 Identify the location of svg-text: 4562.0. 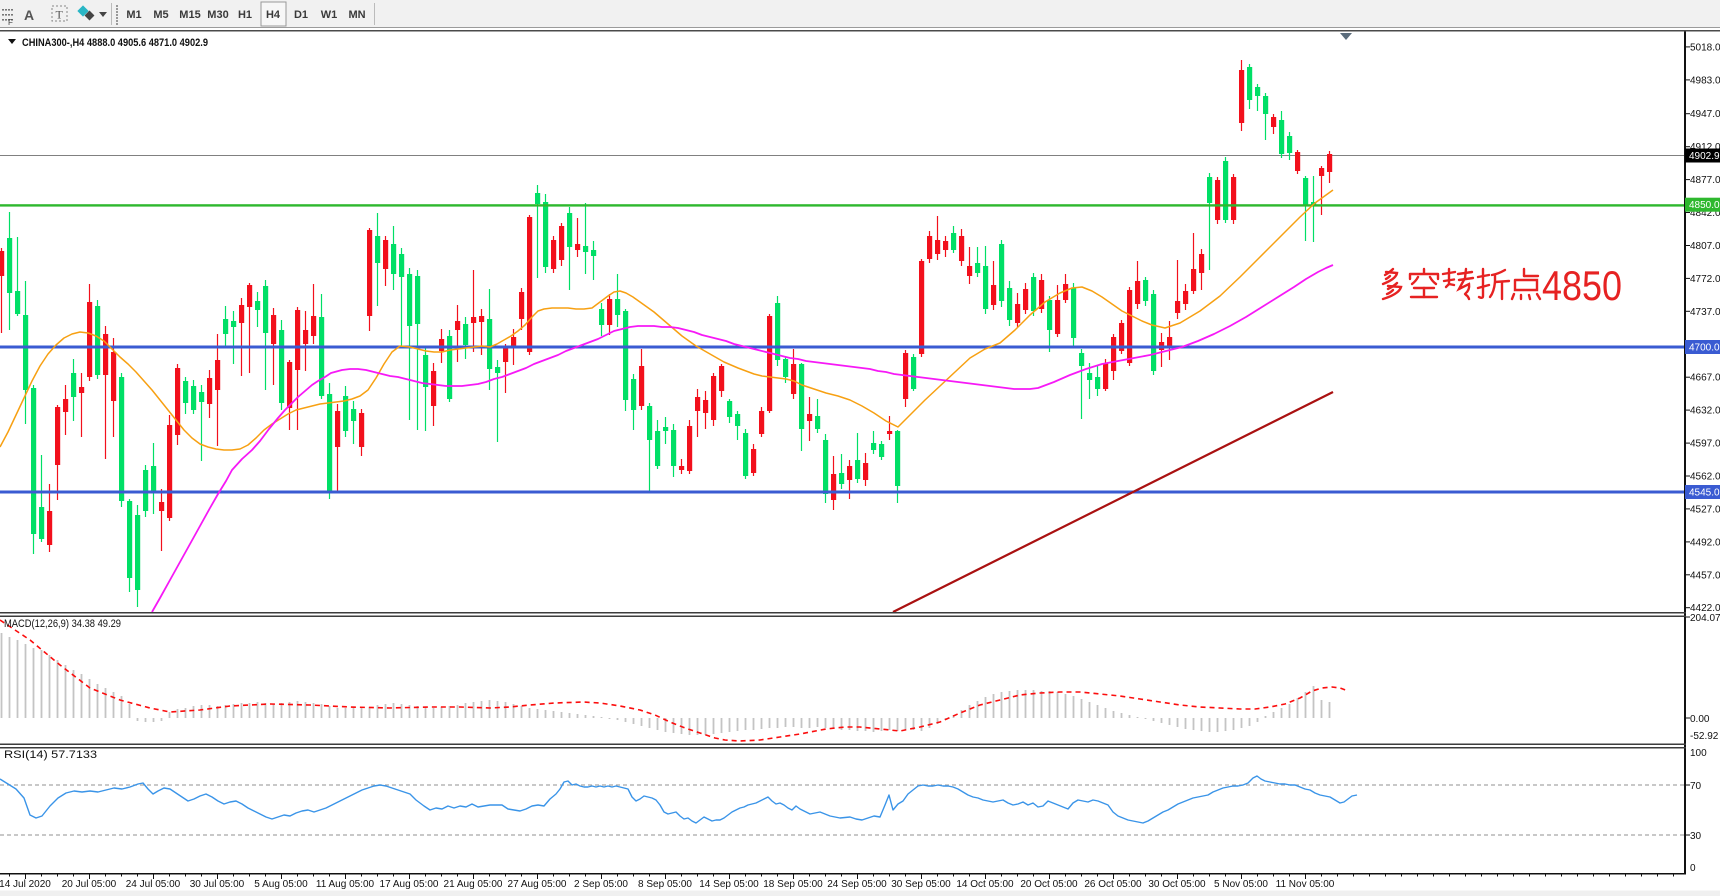
(1705, 477).